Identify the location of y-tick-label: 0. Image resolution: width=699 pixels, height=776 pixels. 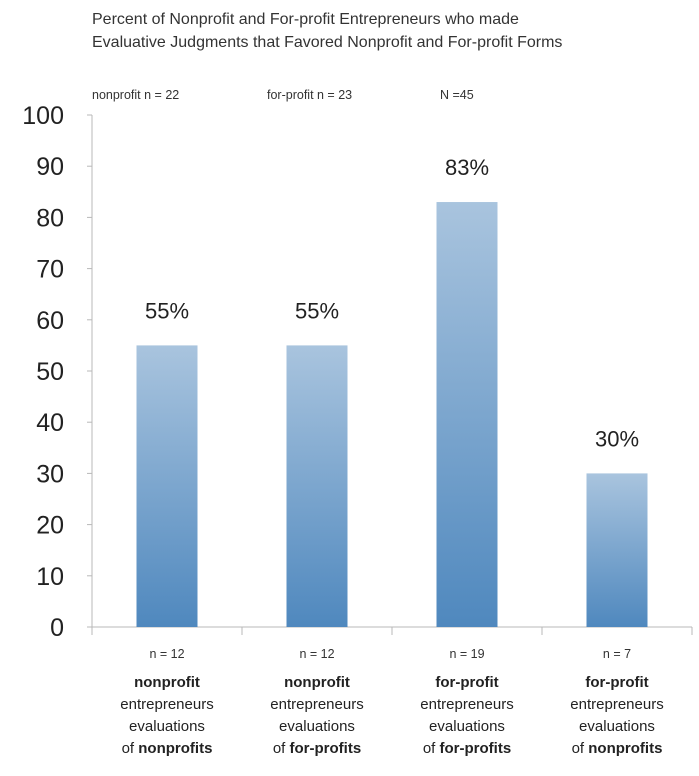
(57, 628).